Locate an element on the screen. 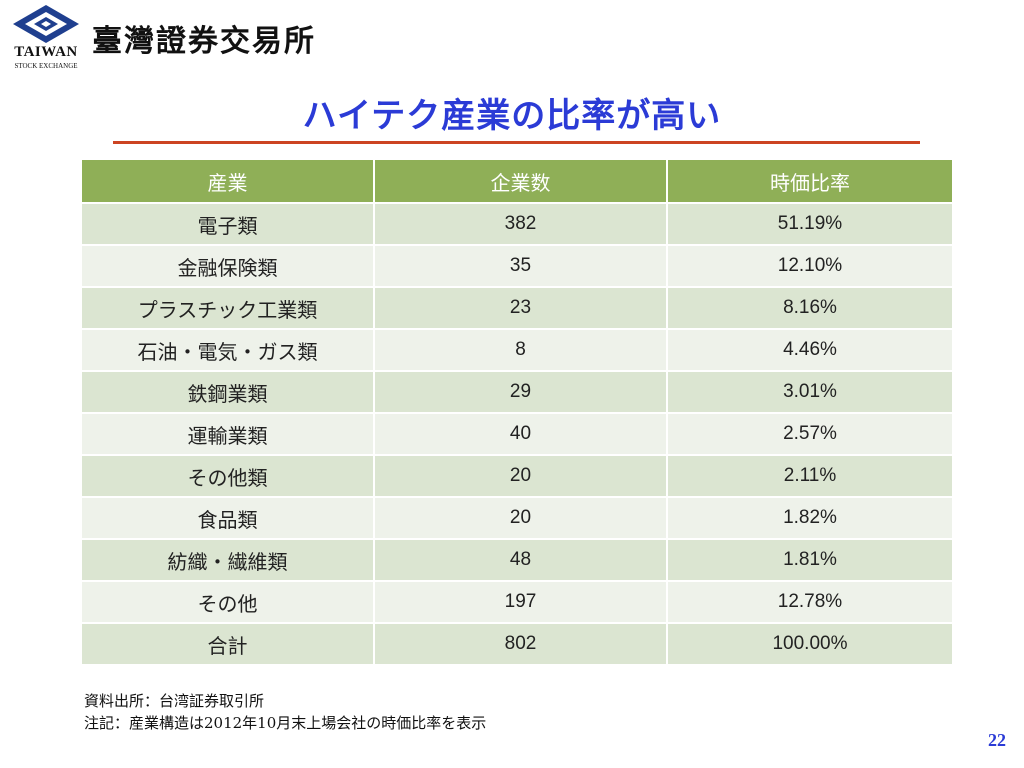 The width and height of the screenshot is (1024, 768). companies-cell: 29 is located at coordinates (520, 392).